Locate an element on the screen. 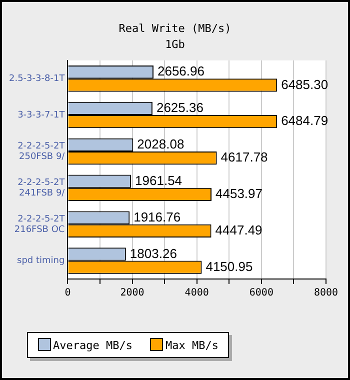  x-tick-label: 8000 is located at coordinates (326, 293).